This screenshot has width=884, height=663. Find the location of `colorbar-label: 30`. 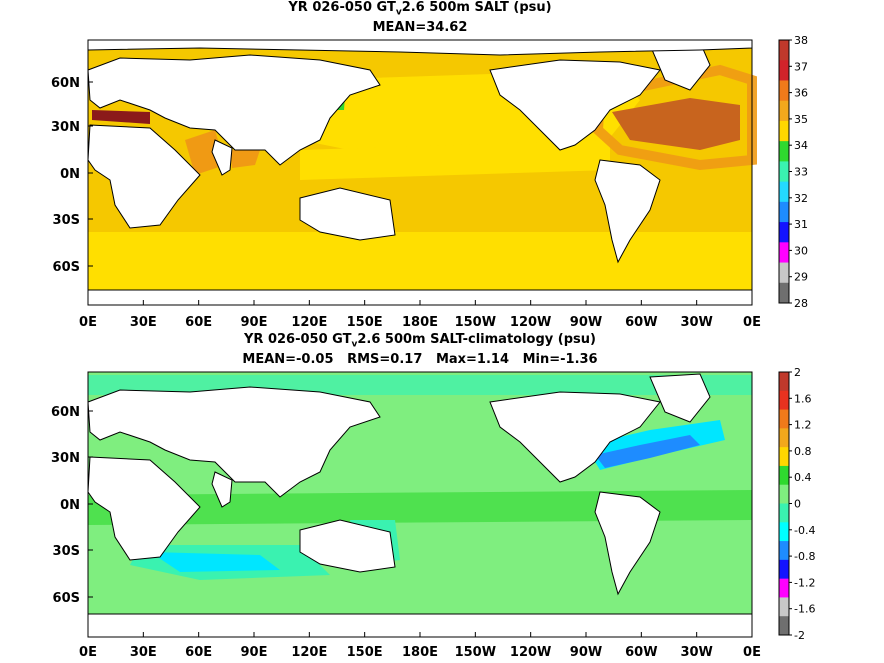

colorbar-label: 30 is located at coordinates (801, 250).